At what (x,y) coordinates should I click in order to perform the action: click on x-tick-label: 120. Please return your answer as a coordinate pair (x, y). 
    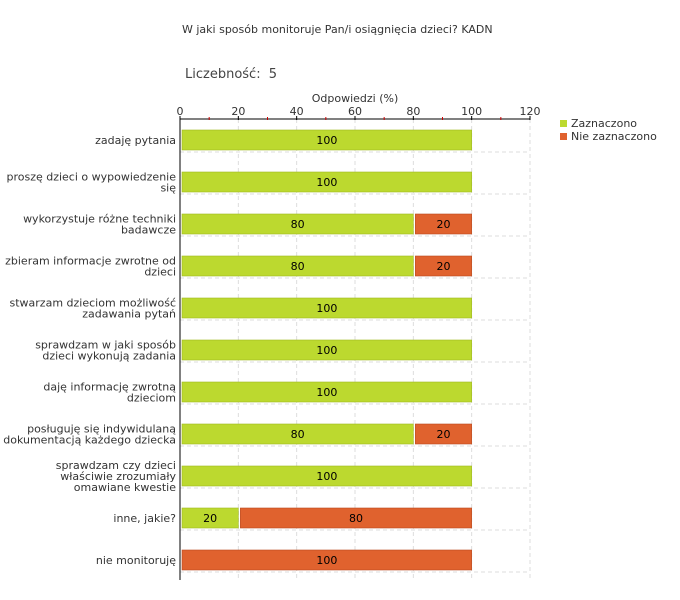
    Looking at the image, I should click on (530, 111).